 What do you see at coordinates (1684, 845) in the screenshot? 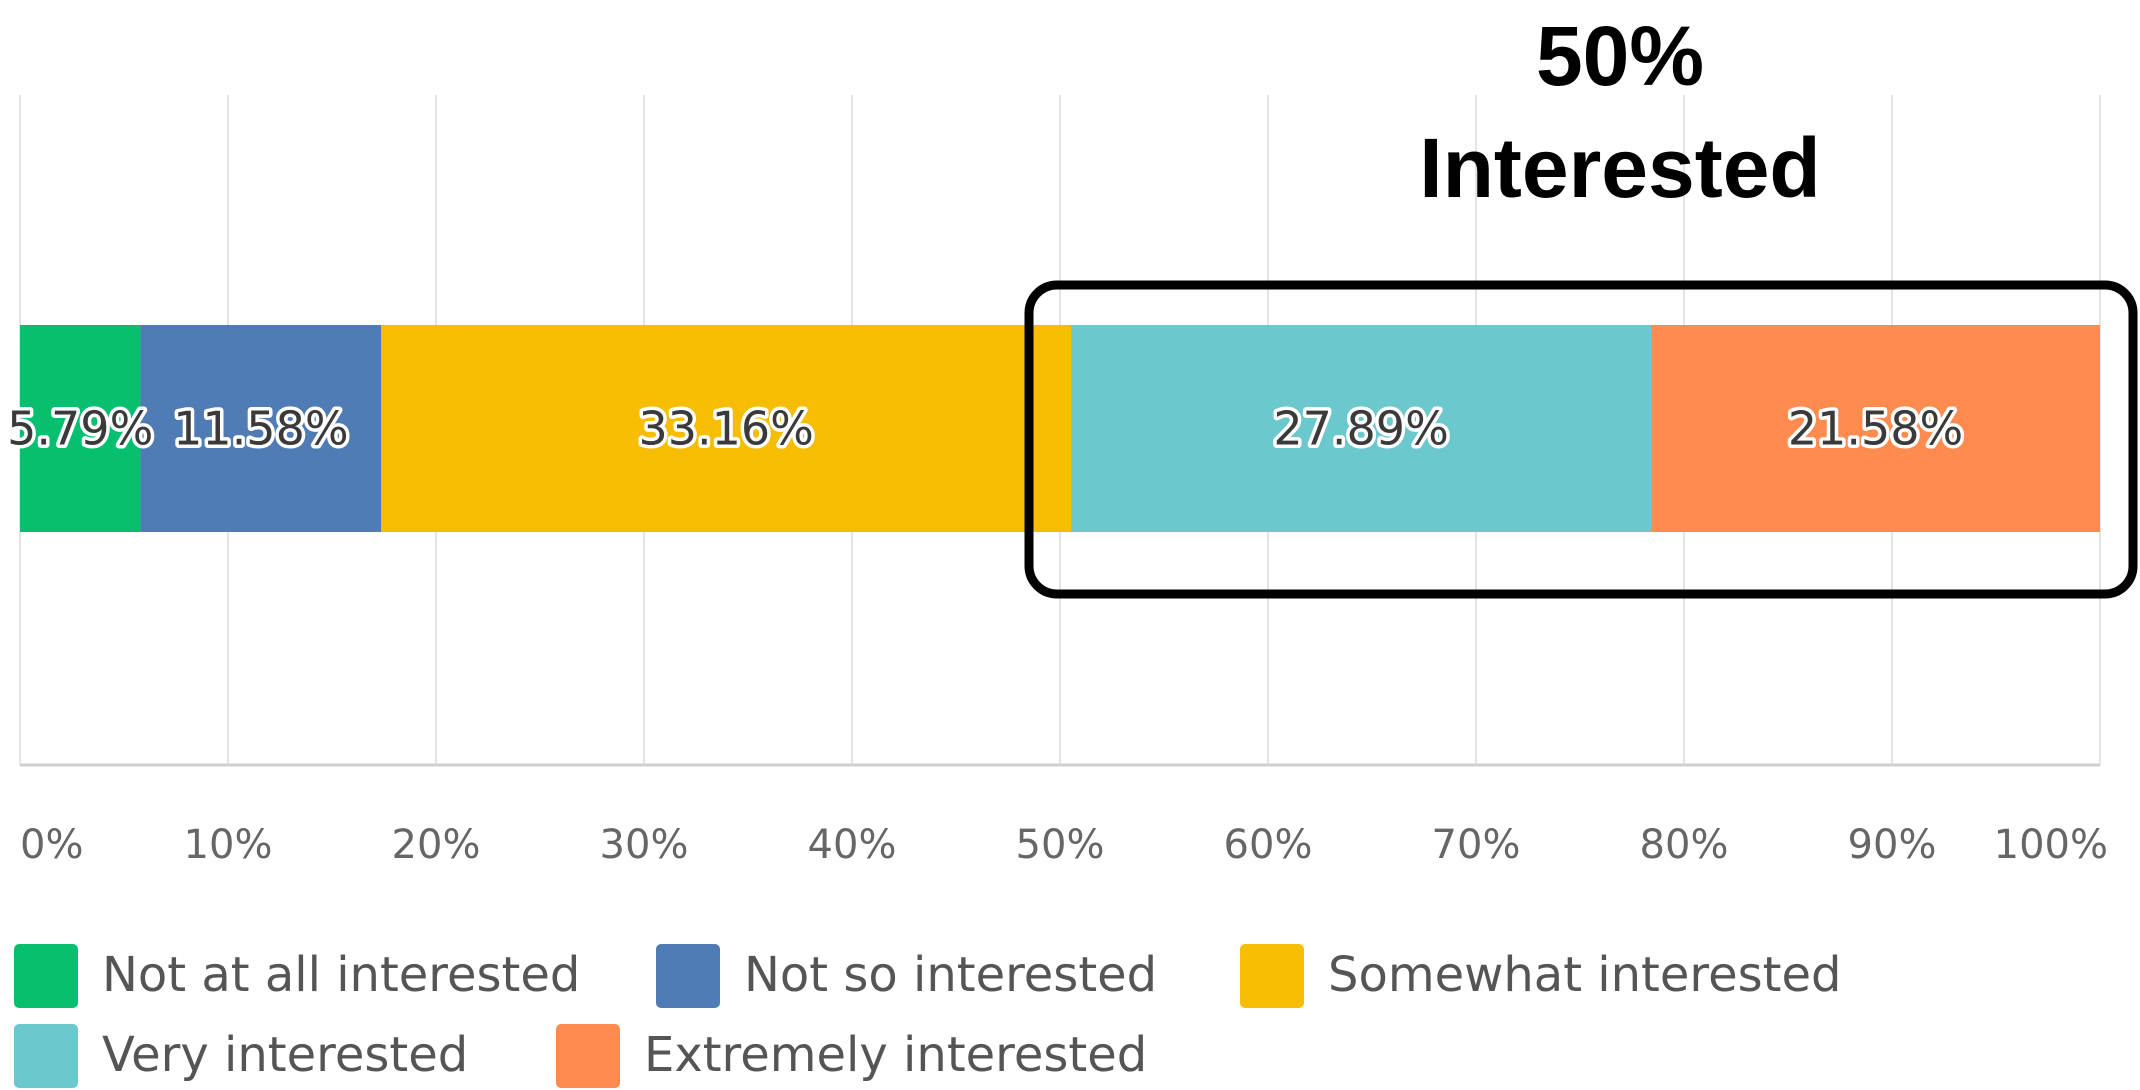
I see `x-tick-label: 80%` at bounding box center [1684, 845].